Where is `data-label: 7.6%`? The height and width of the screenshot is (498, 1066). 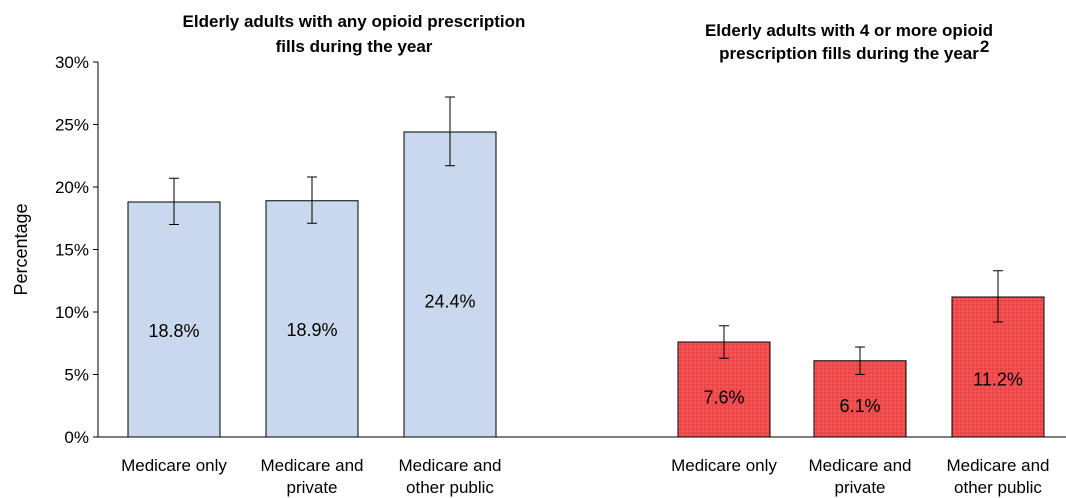 data-label: 7.6% is located at coordinates (723, 398).